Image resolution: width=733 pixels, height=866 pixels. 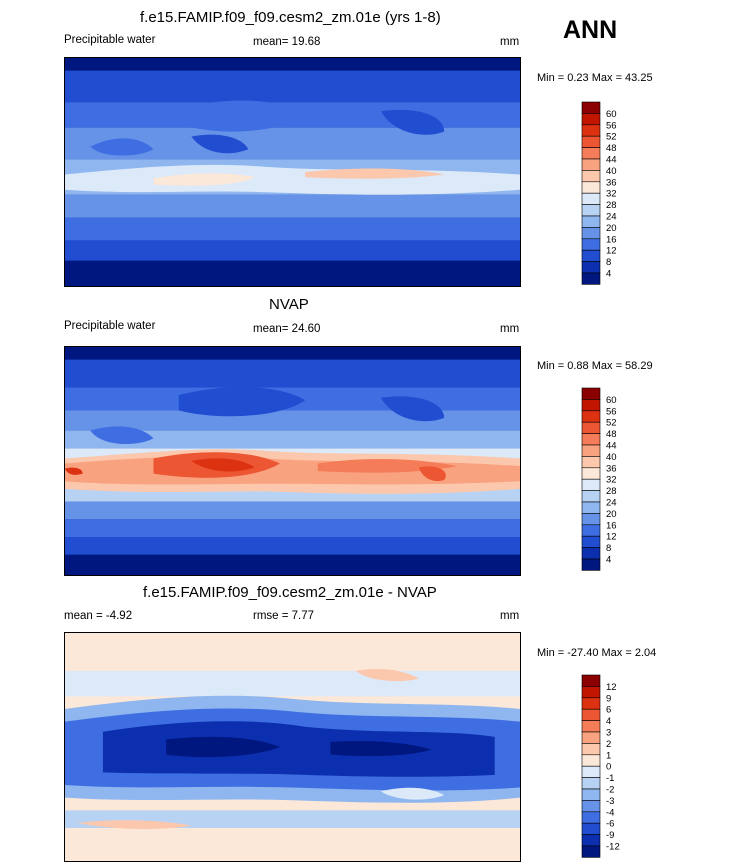 I want to click on colorbar-tick-label: 24, so click(x=611, y=217).